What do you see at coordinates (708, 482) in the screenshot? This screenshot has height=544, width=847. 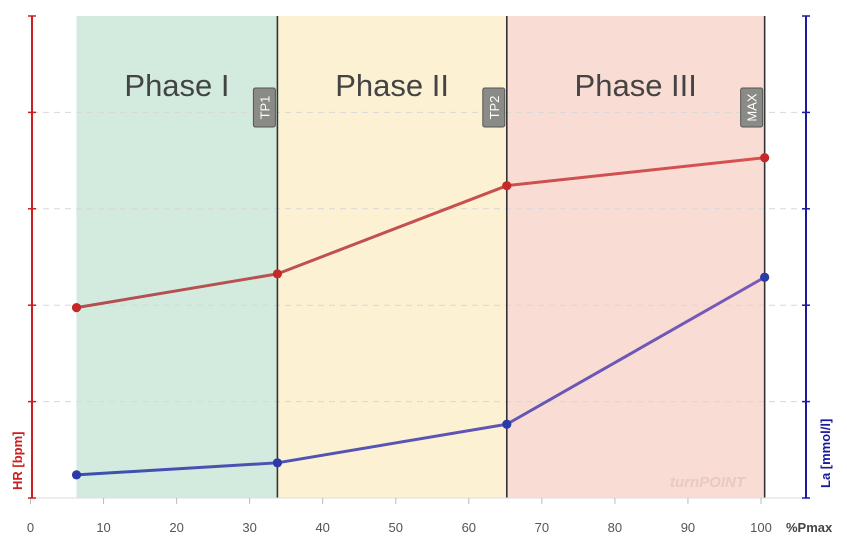 I see `watermark-logo: turnPOINT` at bounding box center [708, 482].